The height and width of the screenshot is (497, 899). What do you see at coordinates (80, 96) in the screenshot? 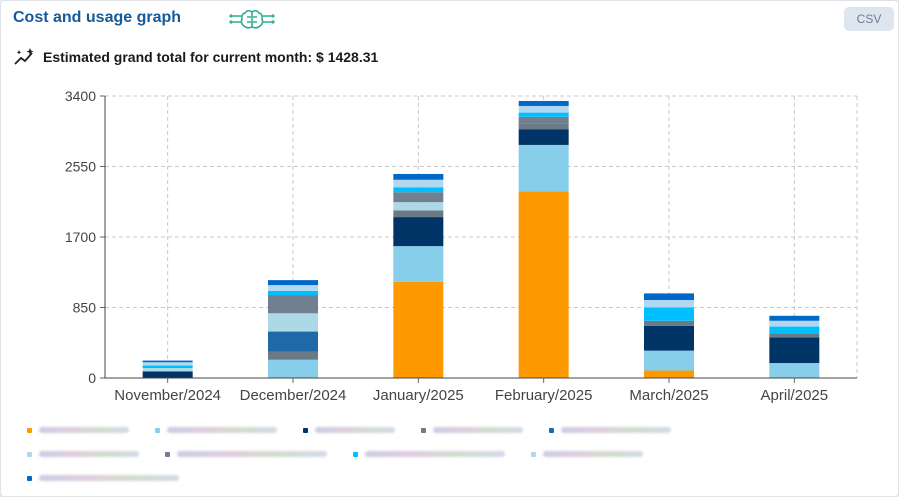
I see `y-tick-label: 3400` at bounding box center [80, 96].